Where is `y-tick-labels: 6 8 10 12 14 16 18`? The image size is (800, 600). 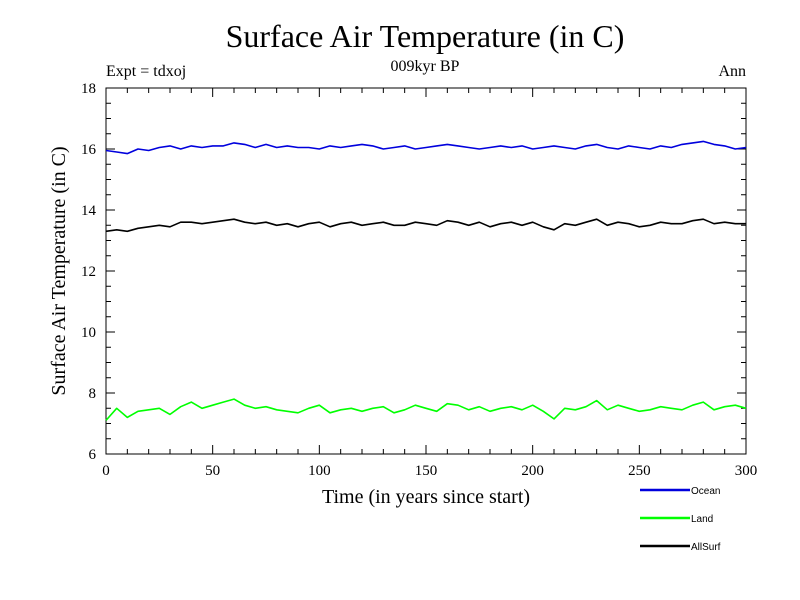 y-tick-labels: 6 8 10 12 14 16 18 is located at coordinates (89, 272).